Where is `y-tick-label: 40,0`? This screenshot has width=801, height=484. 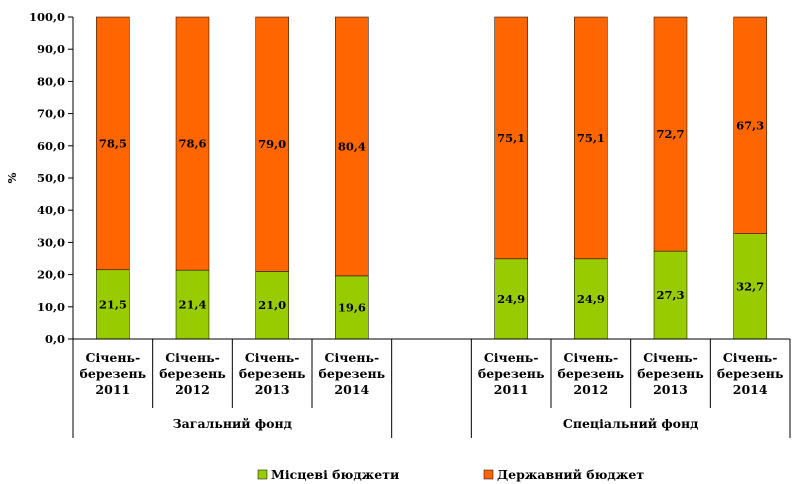 y-tick-label: 40,0 is located at coordinates (51, 210).